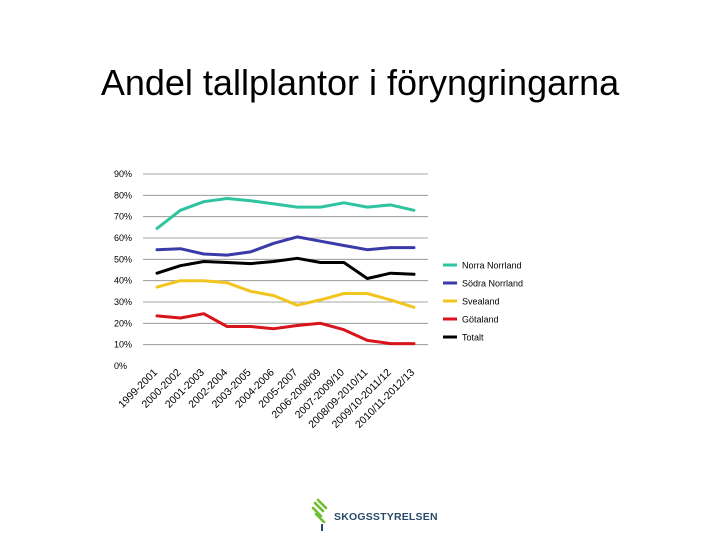 The height and width of the screenshot is (540, 720). Describe the element at coordinates (123, 259) in the screenshot. I see `y-tick-label: 50%` at that location.